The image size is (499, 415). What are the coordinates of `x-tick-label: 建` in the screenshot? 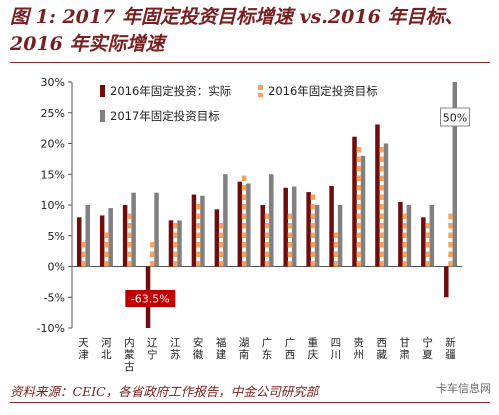 It's located at (221, 354).